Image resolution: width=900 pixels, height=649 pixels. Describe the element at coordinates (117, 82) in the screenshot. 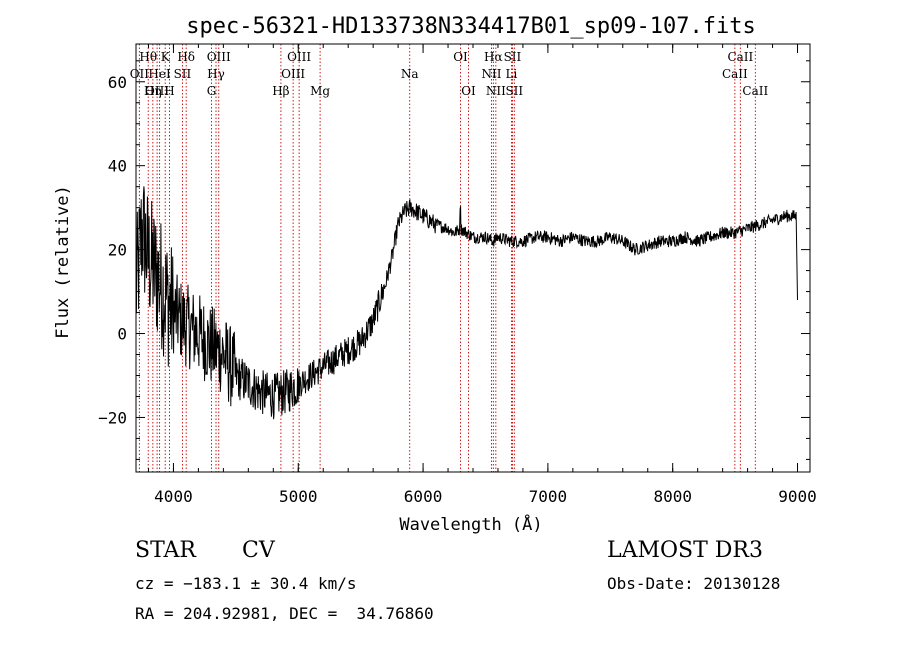

I see `y-tick-label: 60` at that location.